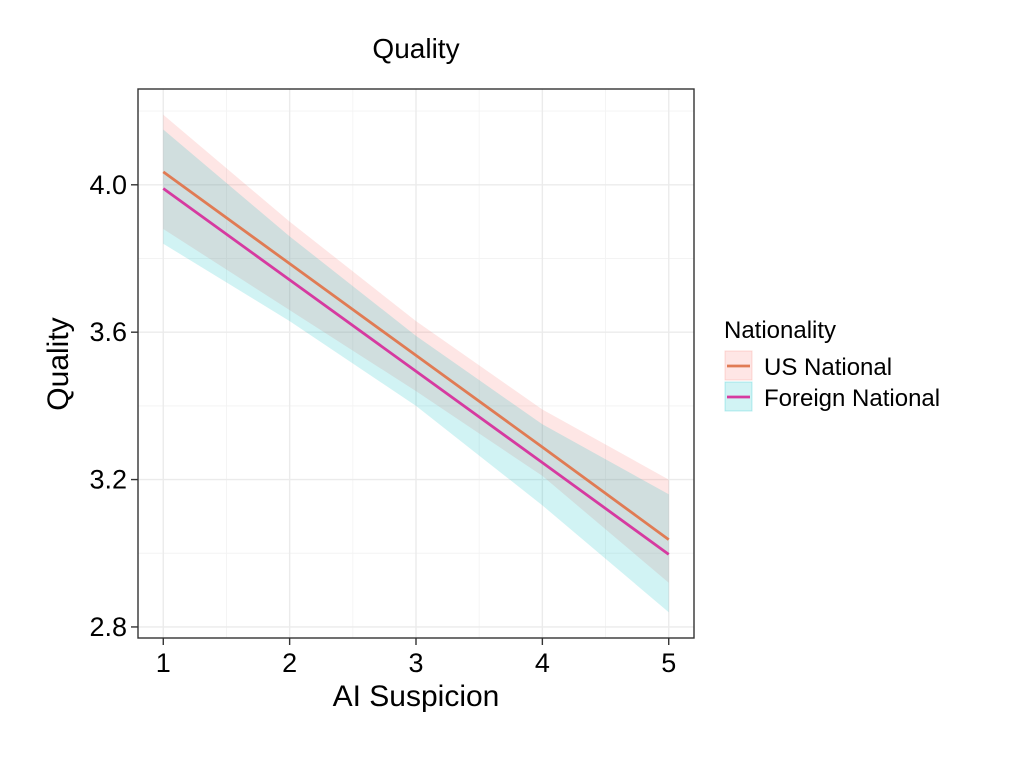 Image resolution: width=1017 pixels, height=763 pixels. What do you see at coordinates (108, 480) in the screenshot?
I see `y-tick-label: 3.2` at bounding box center [108, 480].